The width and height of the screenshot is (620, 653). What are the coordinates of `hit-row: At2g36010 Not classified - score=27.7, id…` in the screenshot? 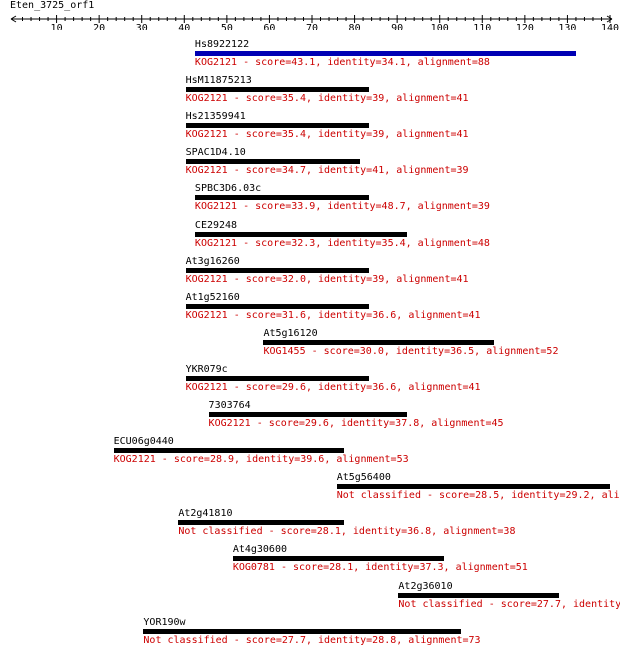 It's located at (310, 599).